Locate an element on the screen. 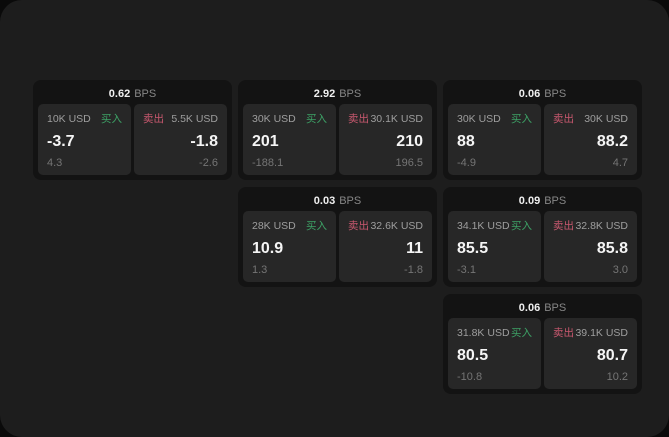 The height and width of the screenshot is (437, 669). buy-quote-panel: 34.1K USD 买入 85.5 -3.1 is located at coordinates (494, 246).